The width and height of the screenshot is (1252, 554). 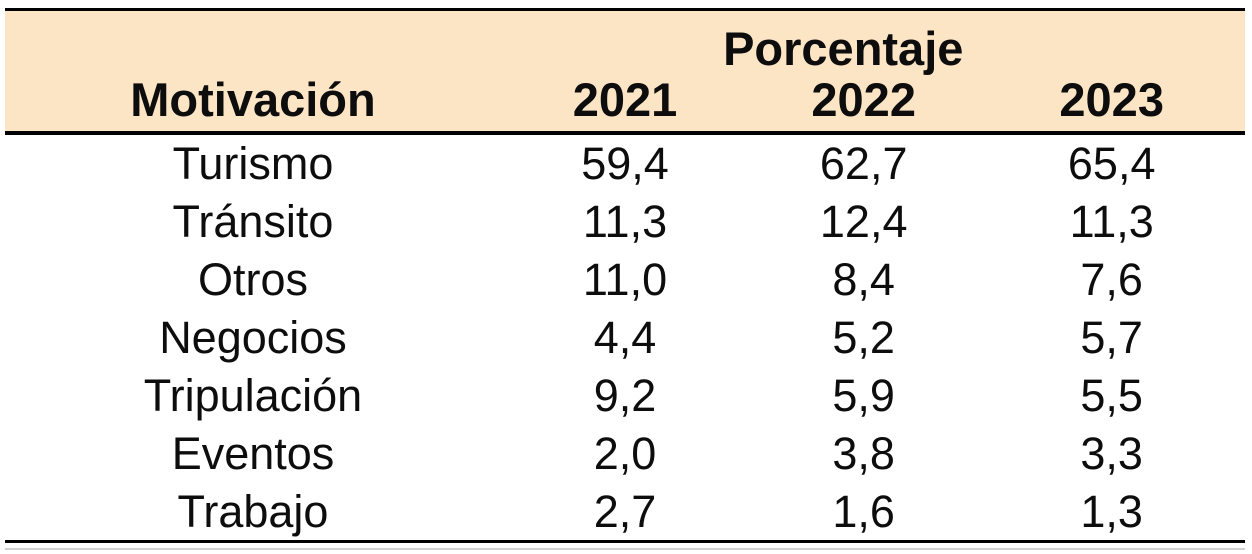 I want to click on value-2023: 11,3, so click(x=1111, y=222).